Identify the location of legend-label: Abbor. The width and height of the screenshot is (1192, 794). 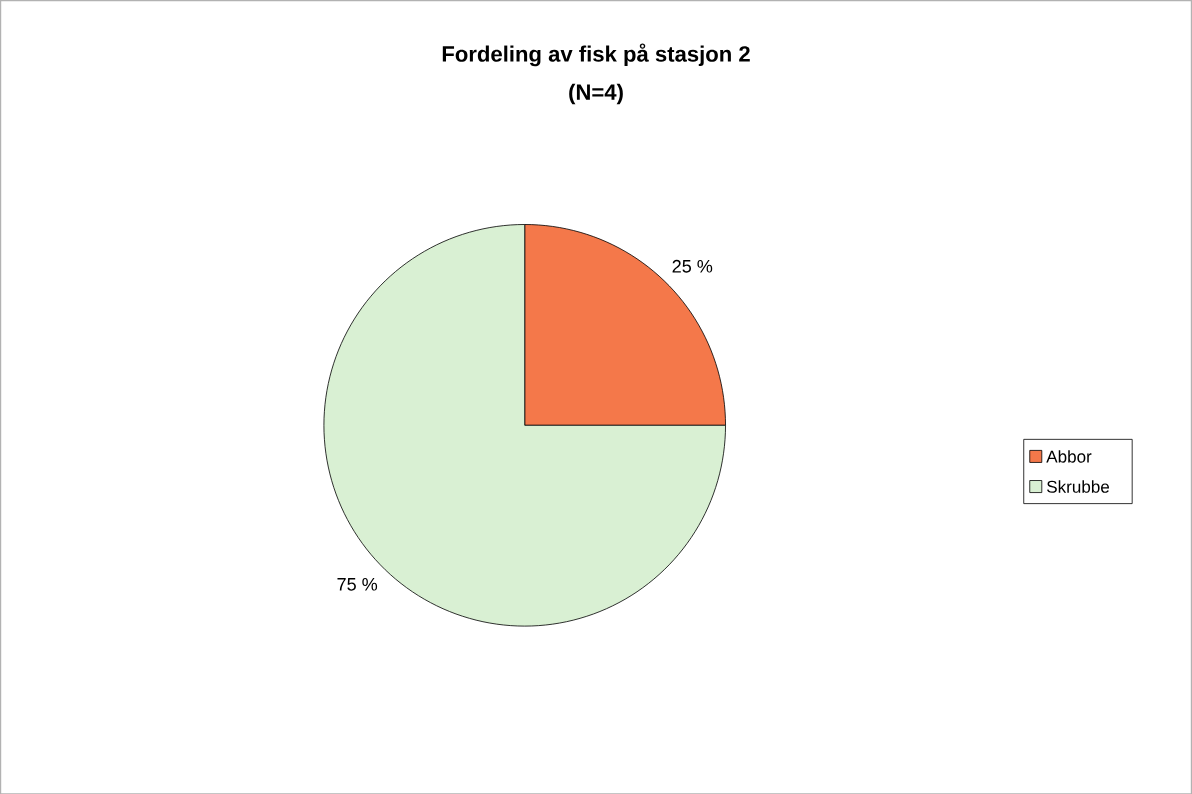
(1069, 456).